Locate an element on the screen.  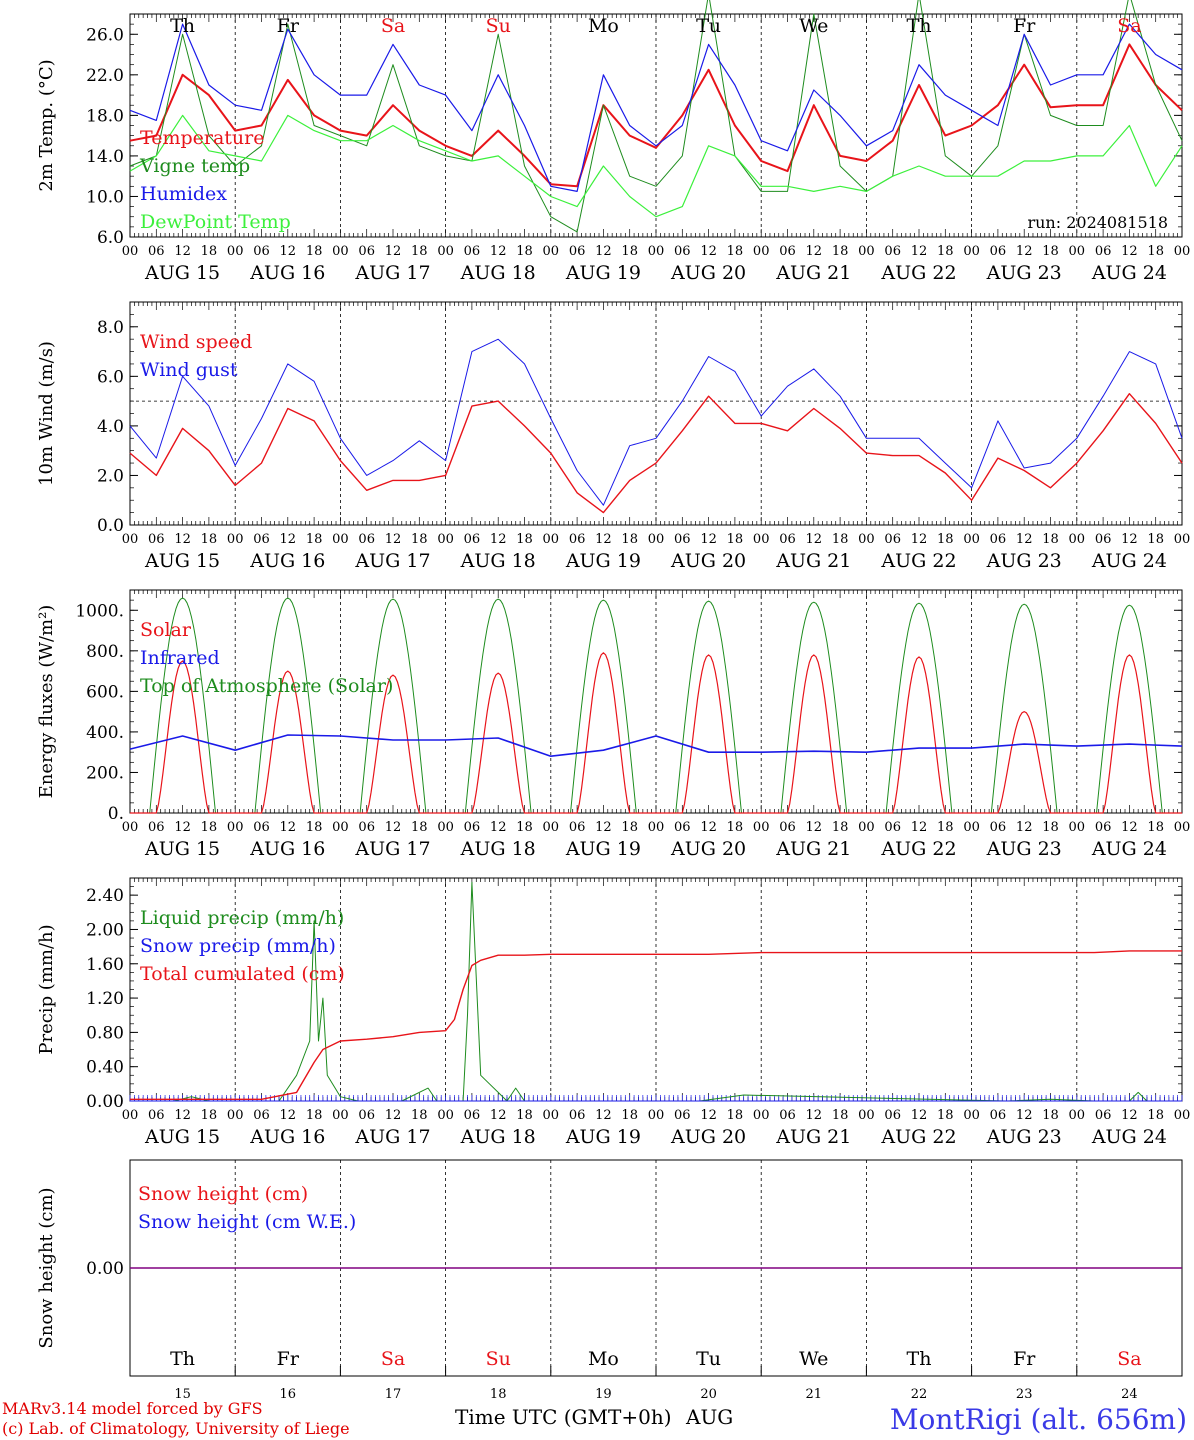
wind-day-label: AUG 20 is located at coordinates (708, 561).